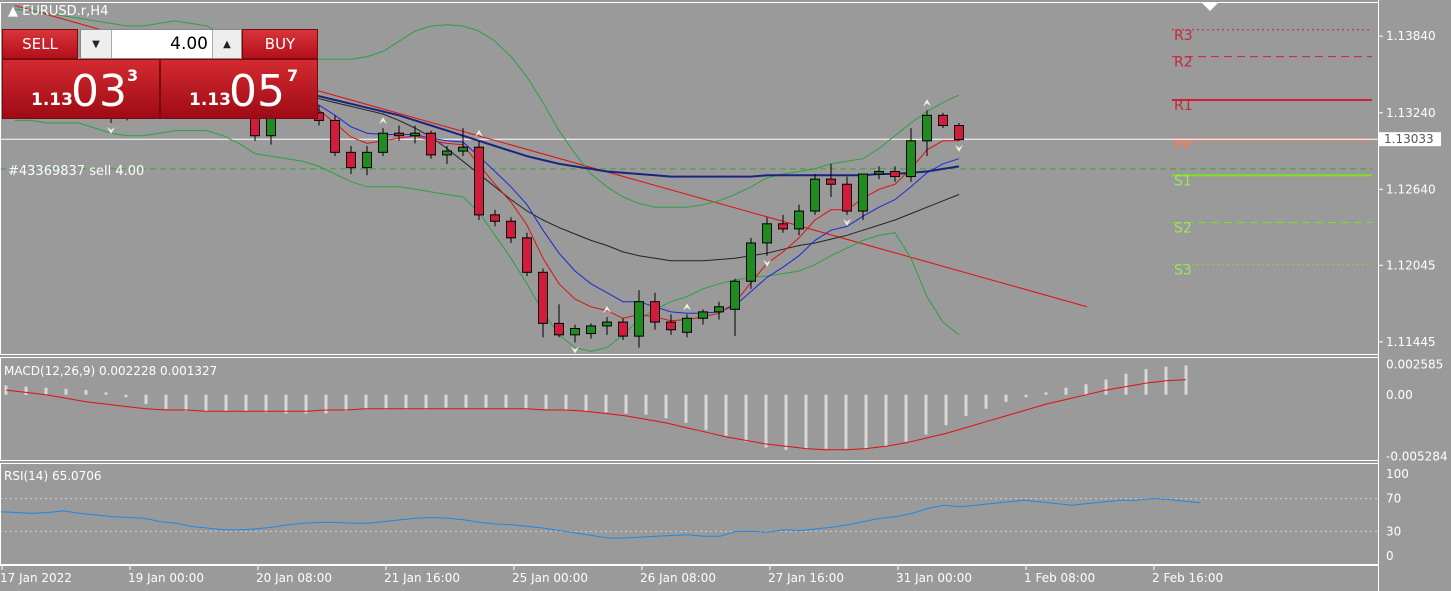  I want to click on macd-tick-label: -0.005284, so click(1417, 457).